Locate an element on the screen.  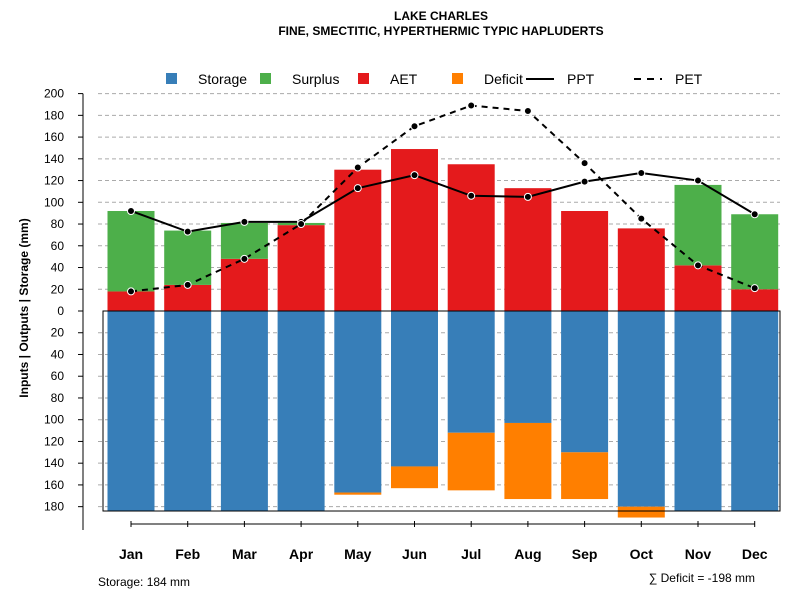
legend-storage-swatch is located at coordinates (171, 78).